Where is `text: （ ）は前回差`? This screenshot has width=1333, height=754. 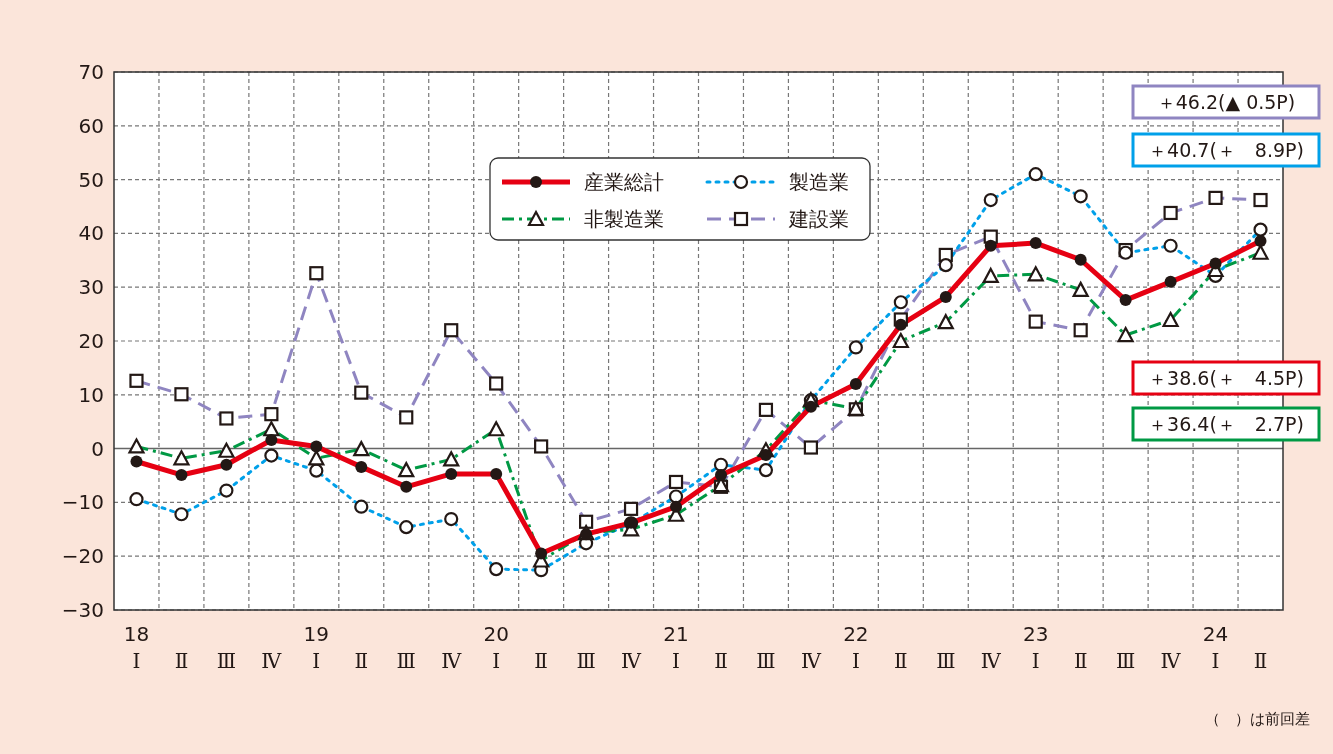
text: （ ）は前回差 is located at coordinates (1257, 719).